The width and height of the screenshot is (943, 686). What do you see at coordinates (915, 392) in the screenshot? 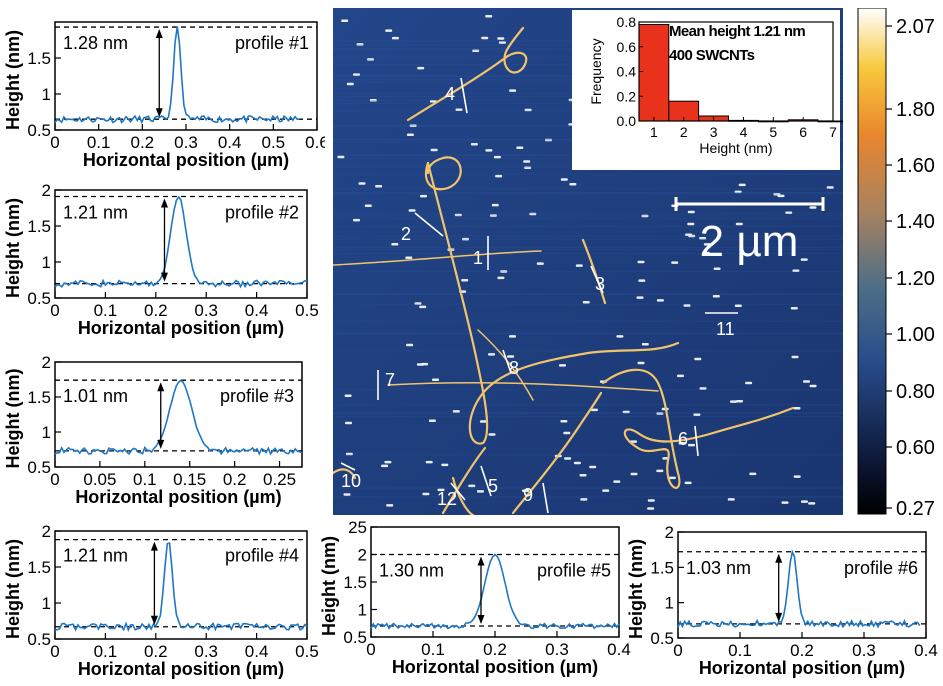
I see `colorbar-tick-label: 0.80` at bounding box center [915, 392].